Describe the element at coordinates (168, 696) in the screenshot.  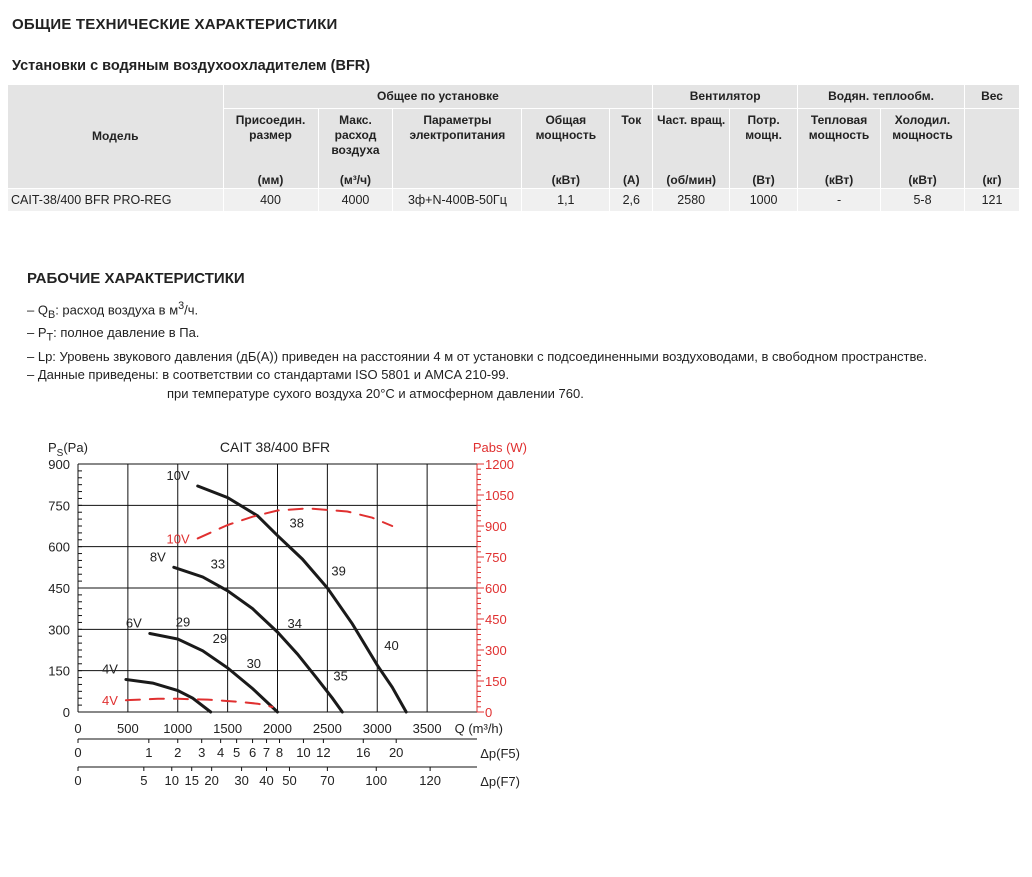
I see `series-line-4V-pressure` at that location.